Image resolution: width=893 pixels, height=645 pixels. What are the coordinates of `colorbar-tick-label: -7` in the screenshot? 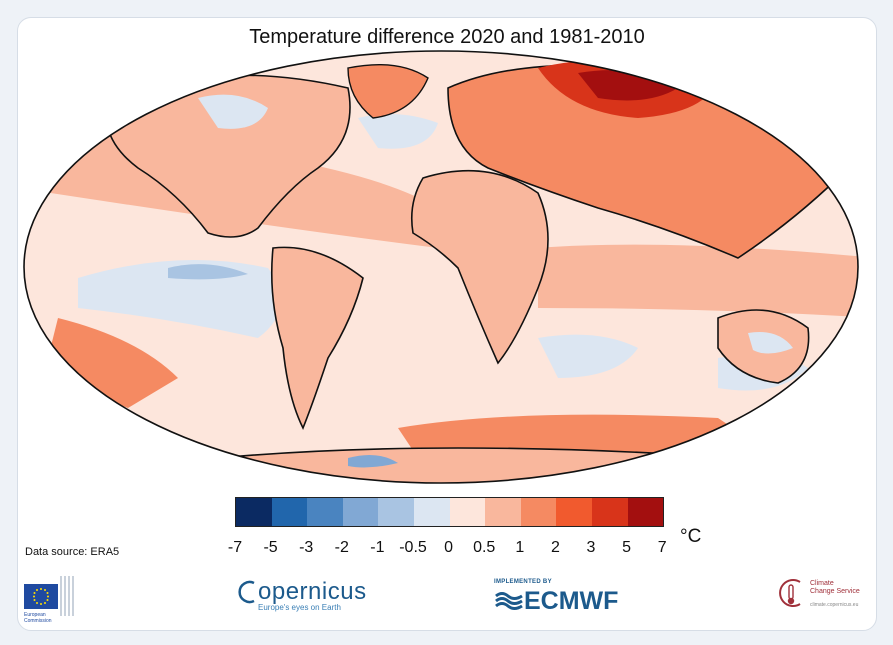 It's located at (235, 547).